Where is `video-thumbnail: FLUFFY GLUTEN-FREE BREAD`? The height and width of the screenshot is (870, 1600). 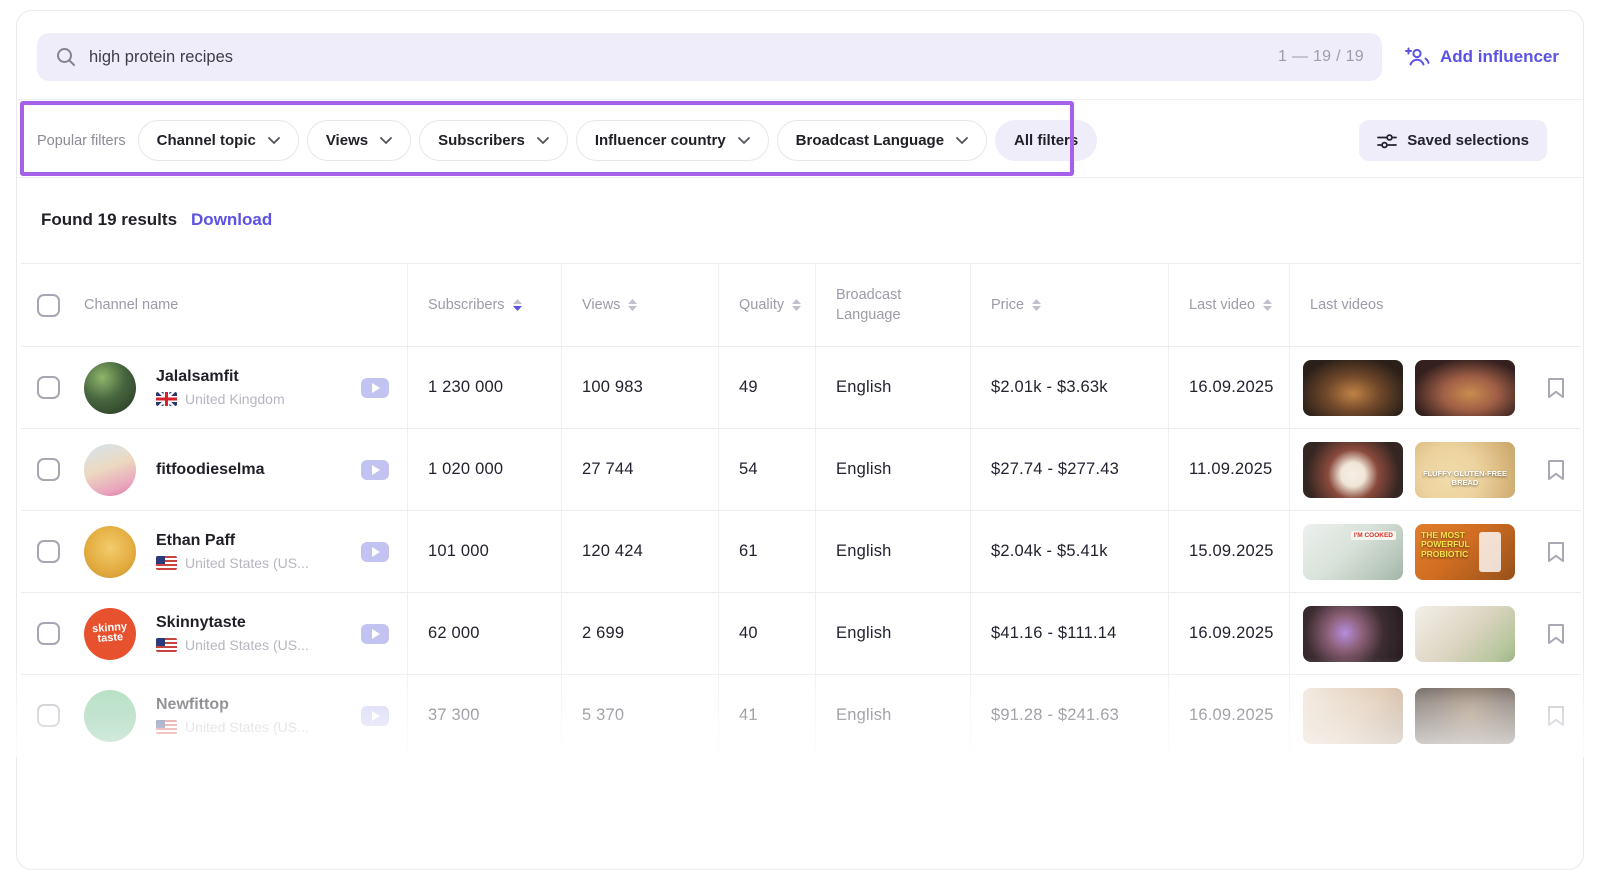
video-thumbnail: FLUFFY GLUTEN-FREE BREAD is located at coordinates (1465, 470).